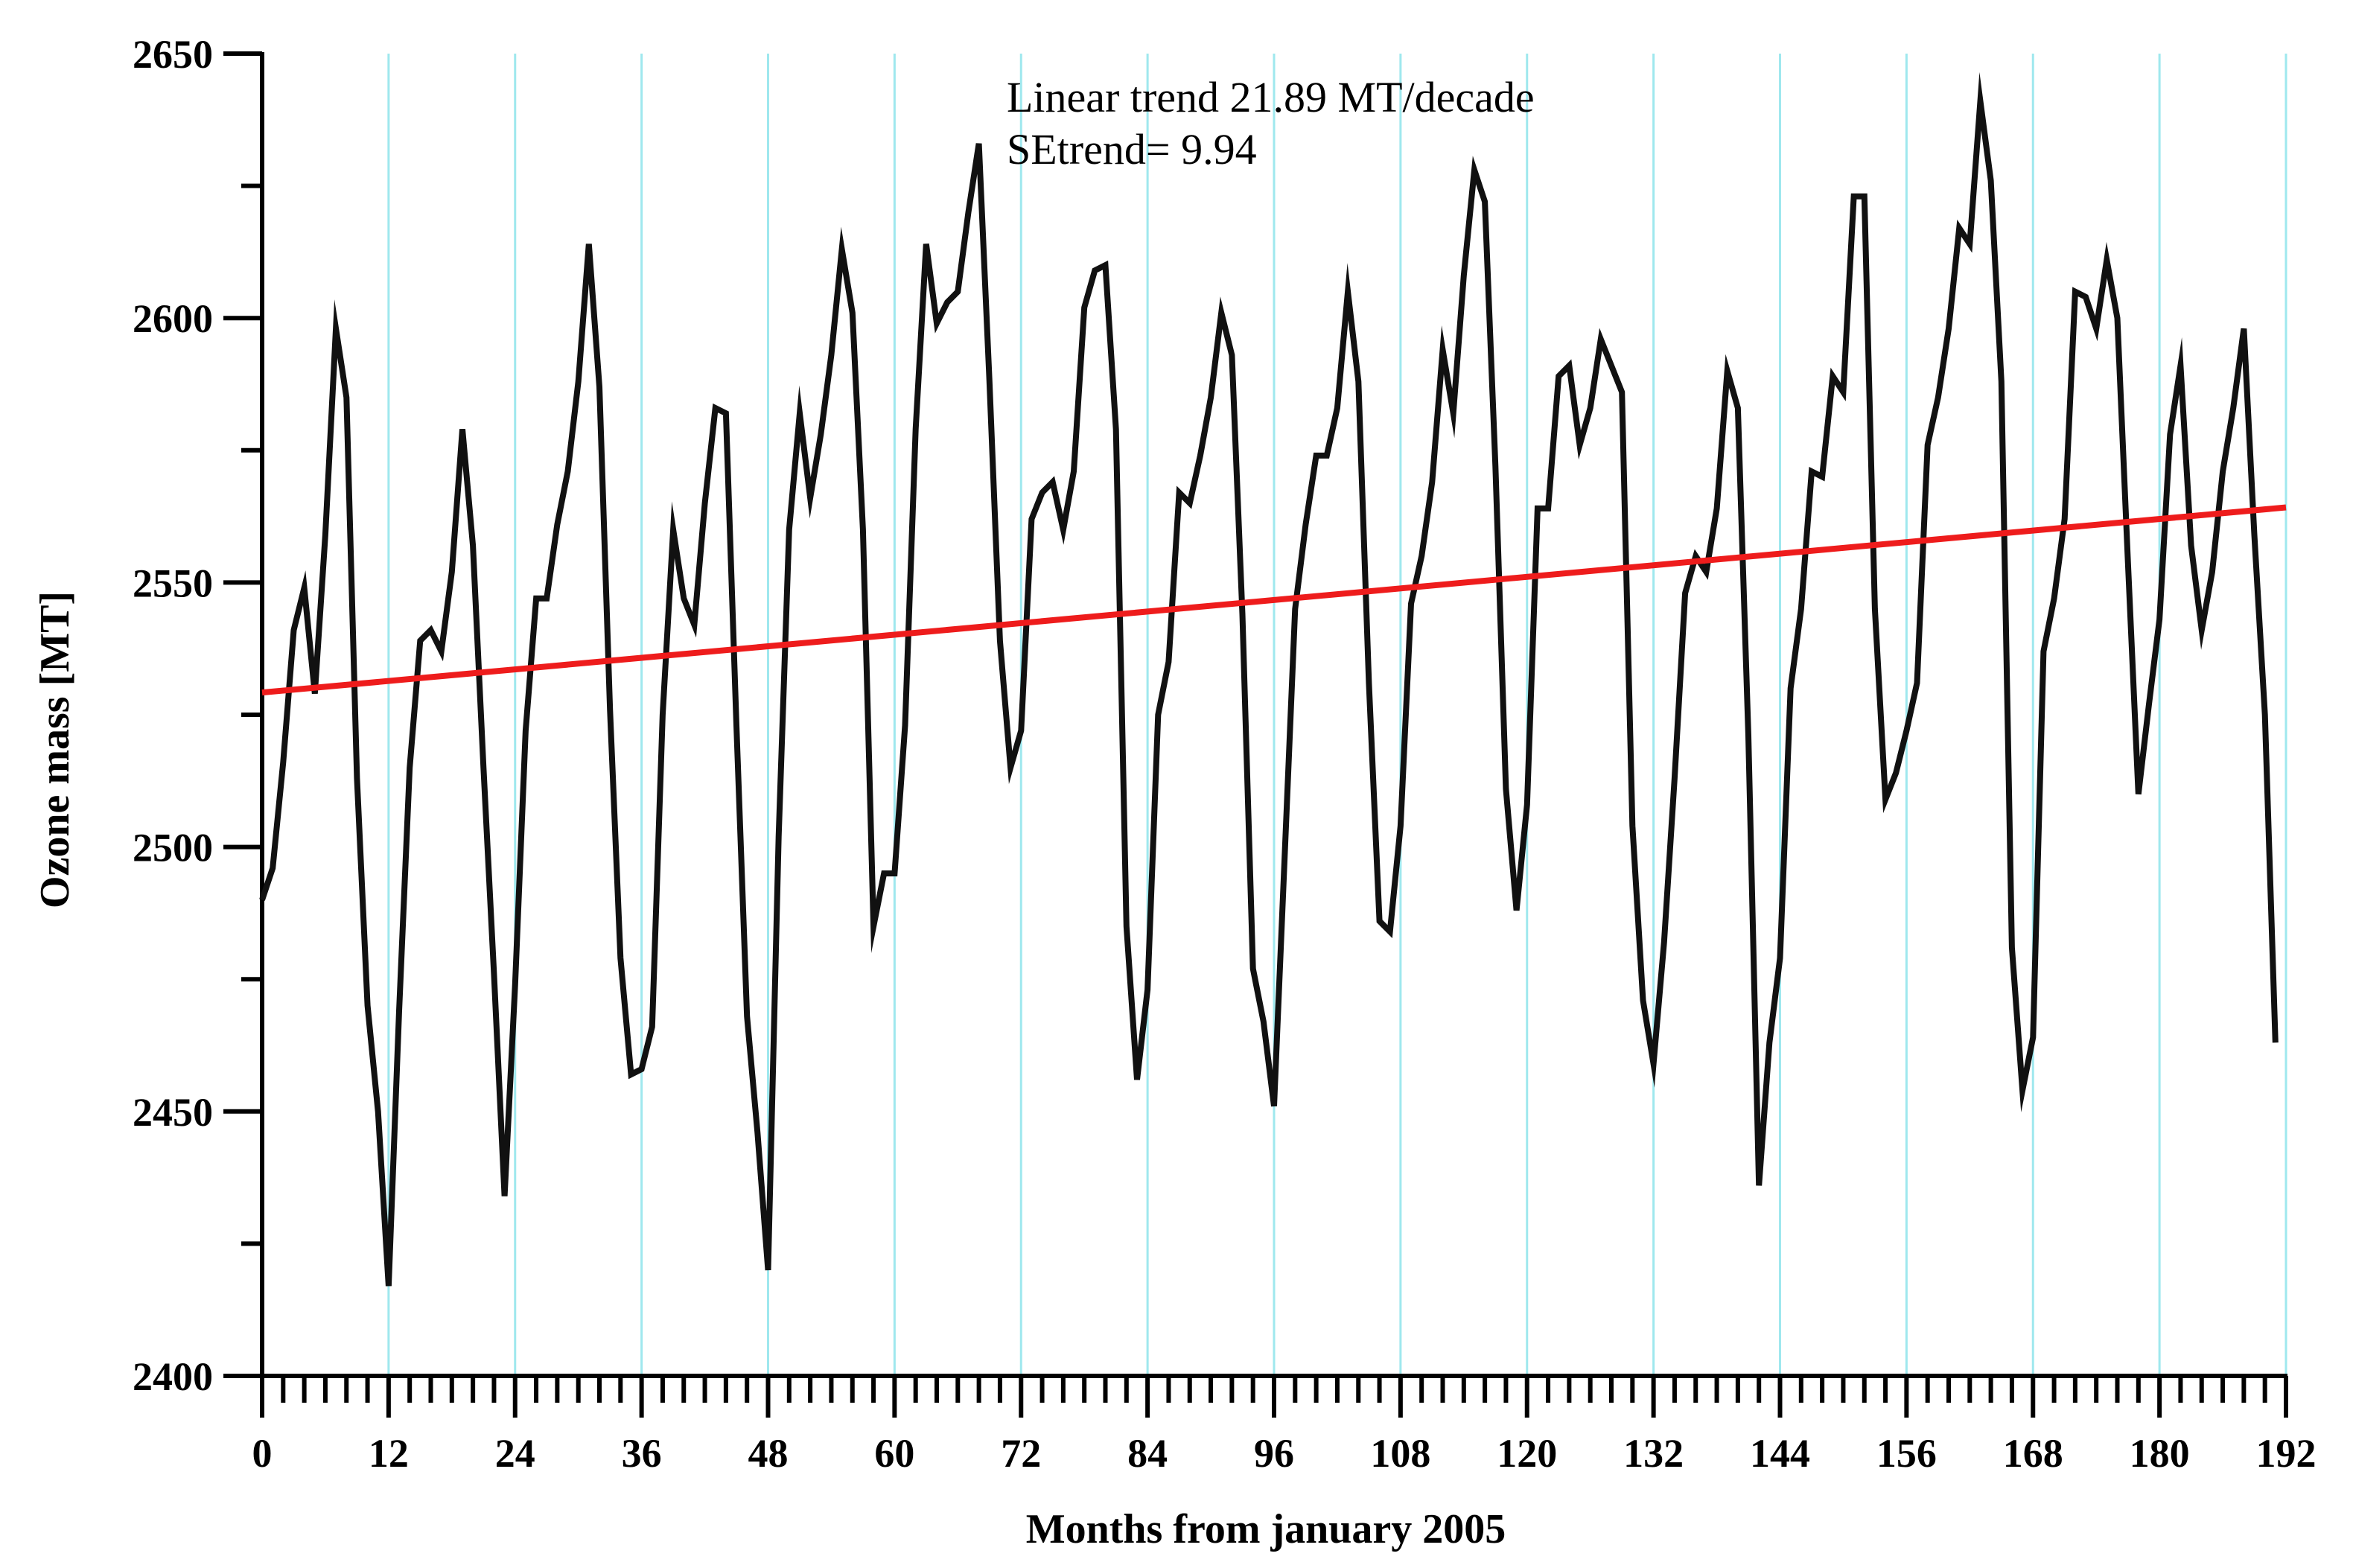 This screenshot has width=2353, height=1568. I want to click on x-tick-label-84: 84, so click(1147, 1453).